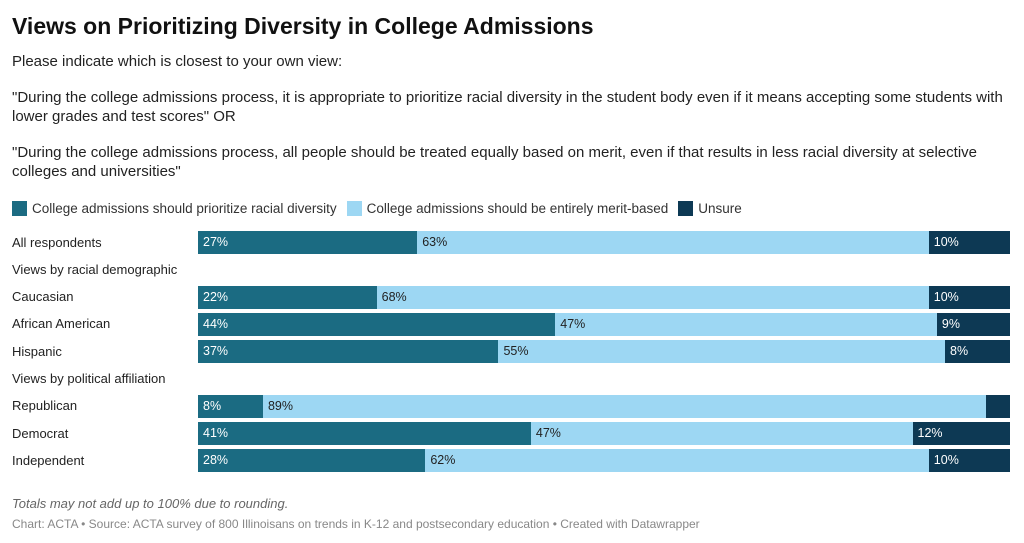 This screenshot has width=1024, height=543. What do you see at coordinates (19, 208) in the screenshot?
I see `legend-swatch-diversity` at bounding box center [19, 208].